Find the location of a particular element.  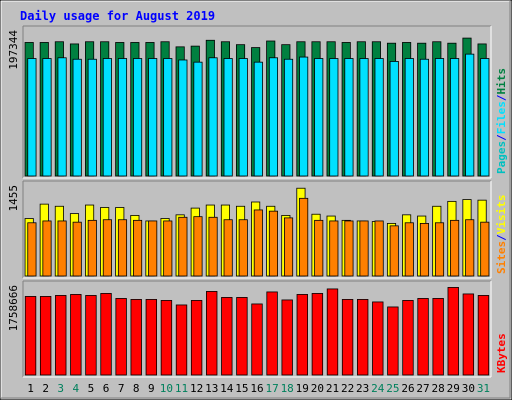

x-tick-label-day-22: 22 is located at coordinates (347, 388).